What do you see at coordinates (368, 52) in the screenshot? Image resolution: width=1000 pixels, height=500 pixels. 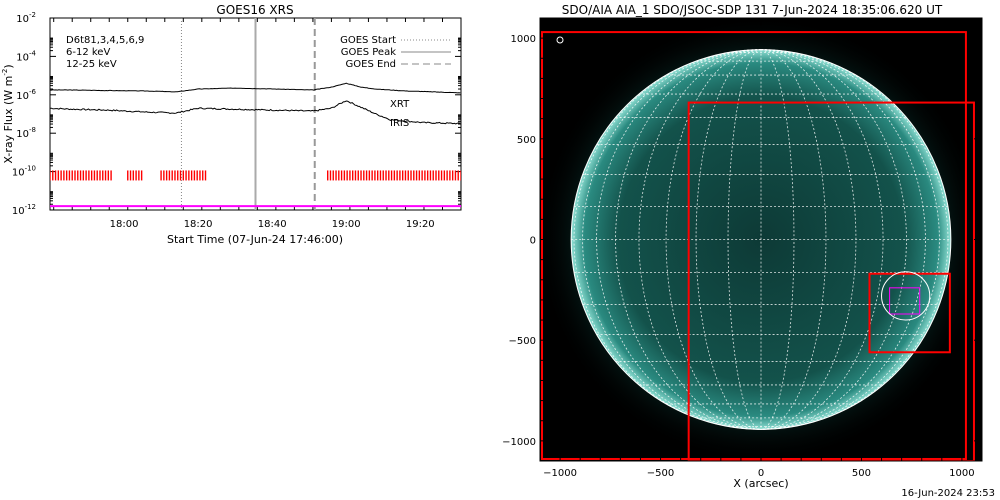 I see `legend-goes-peak: GOES Peak` at bounding box center [368, 52].